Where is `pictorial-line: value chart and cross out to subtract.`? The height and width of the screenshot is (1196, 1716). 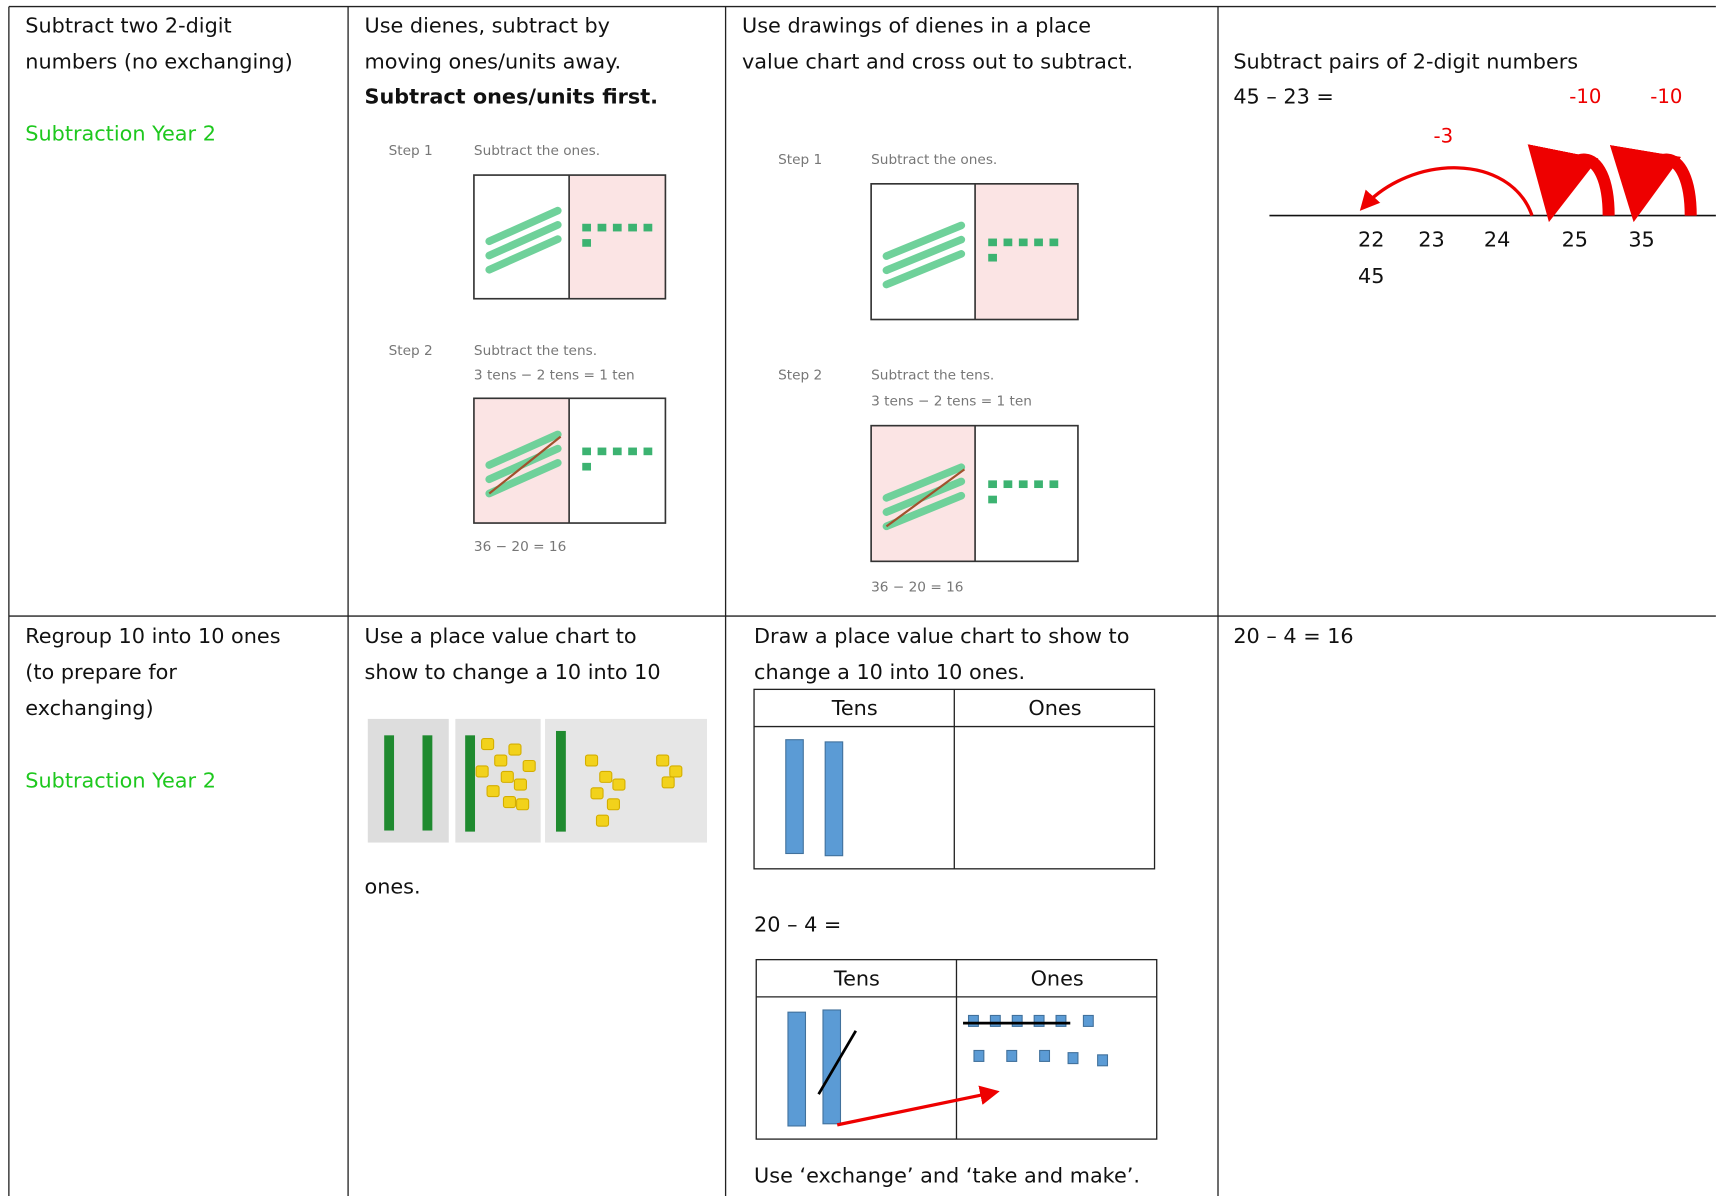
pictorial-line: value chart and cross out to subtract. is located at coordinates (937, 61).